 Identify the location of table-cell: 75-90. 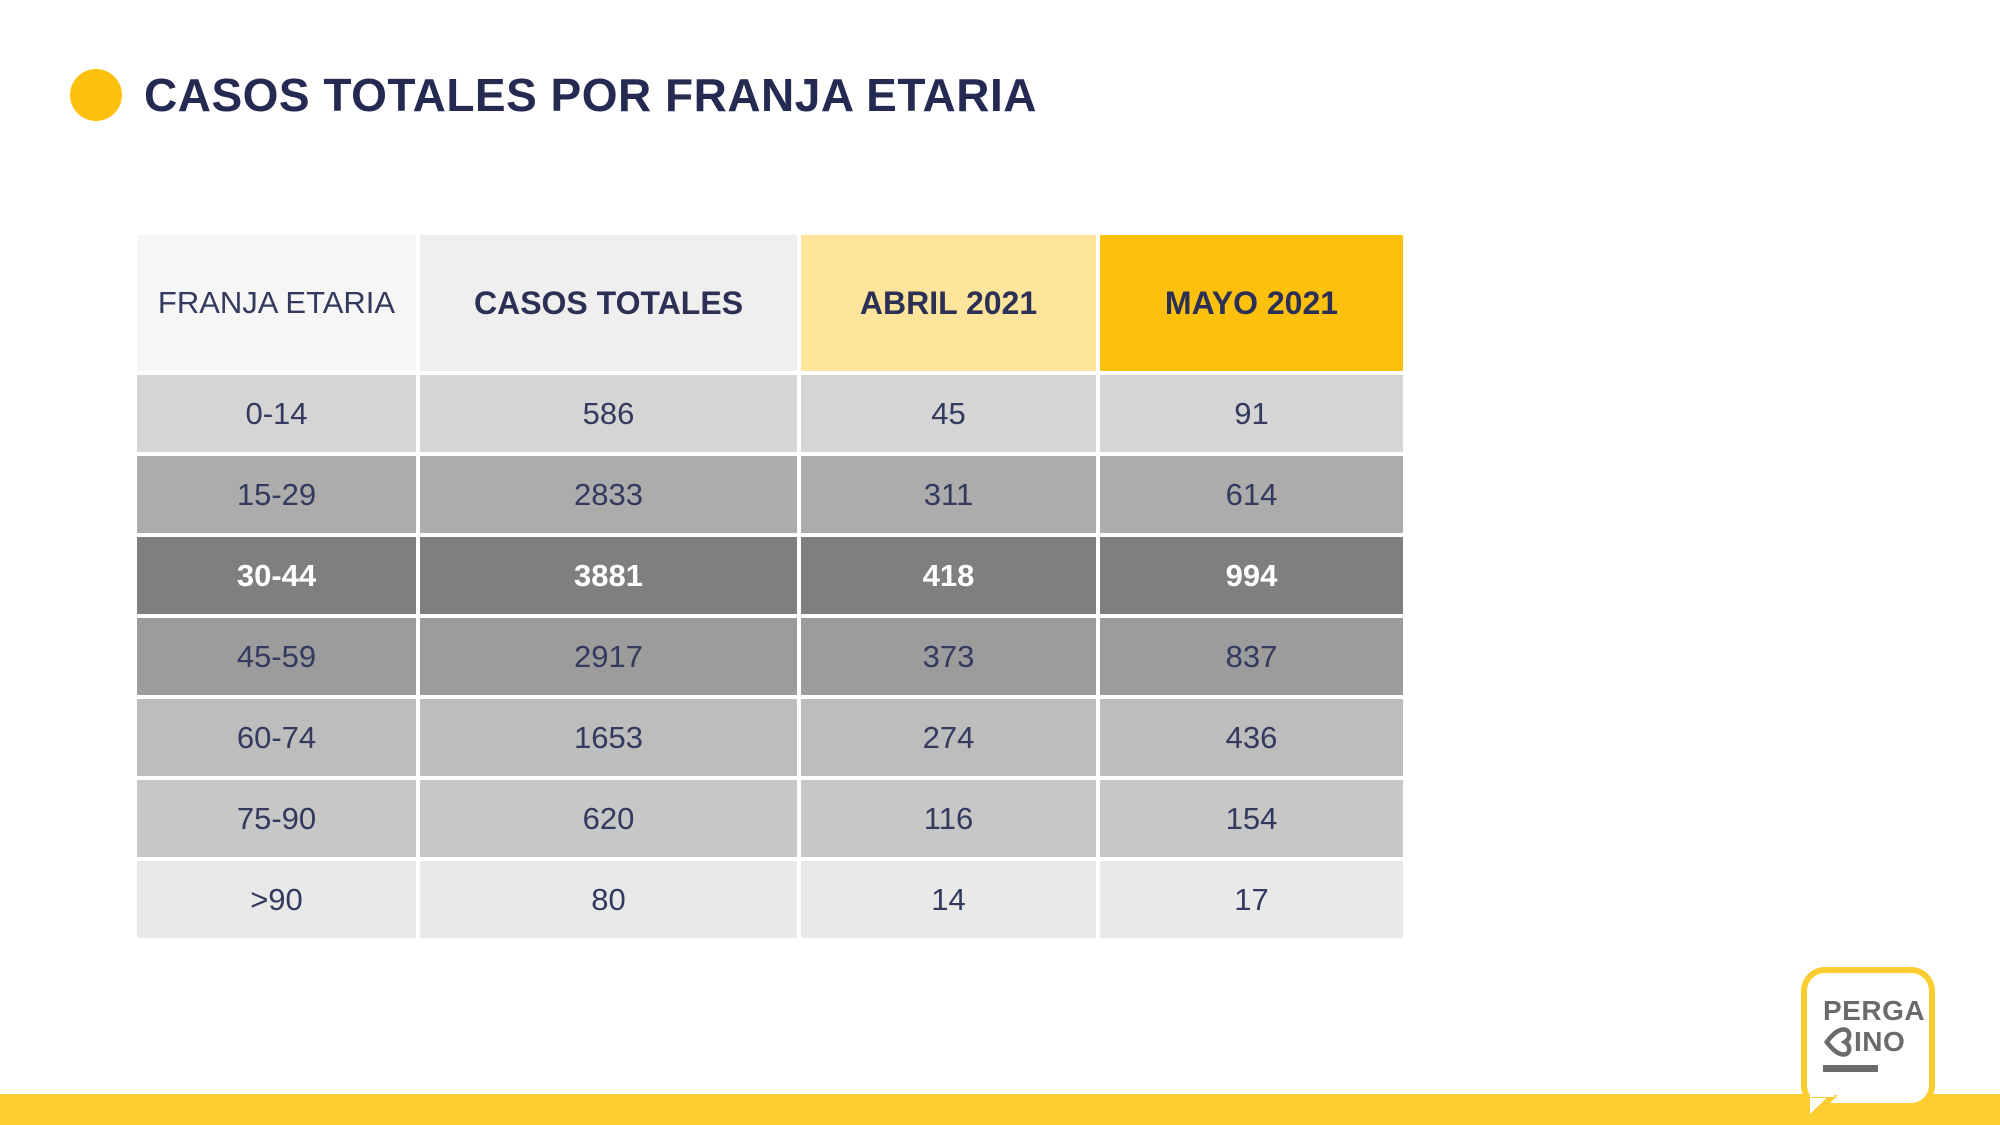
(276, 818).